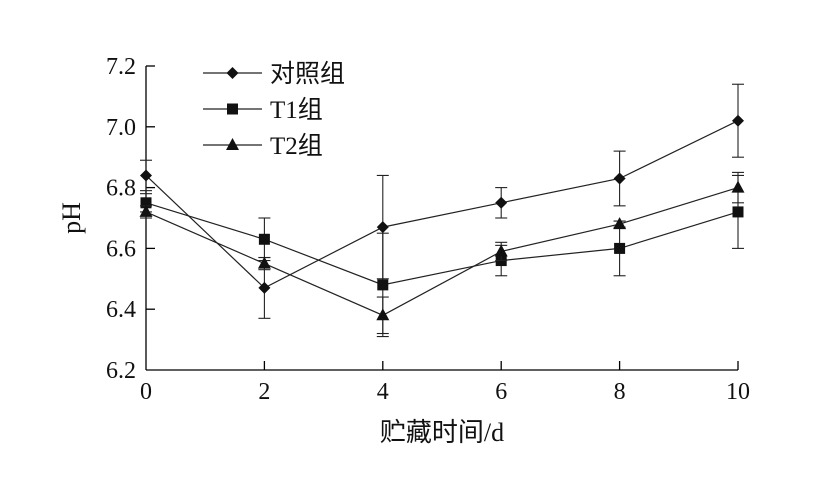 This screenshot has height=477, width=829. What do you see at coordinates (121, 249) in the screenshot?
I see `y-tick-label: 6.6` at bounding box center [121, 249].